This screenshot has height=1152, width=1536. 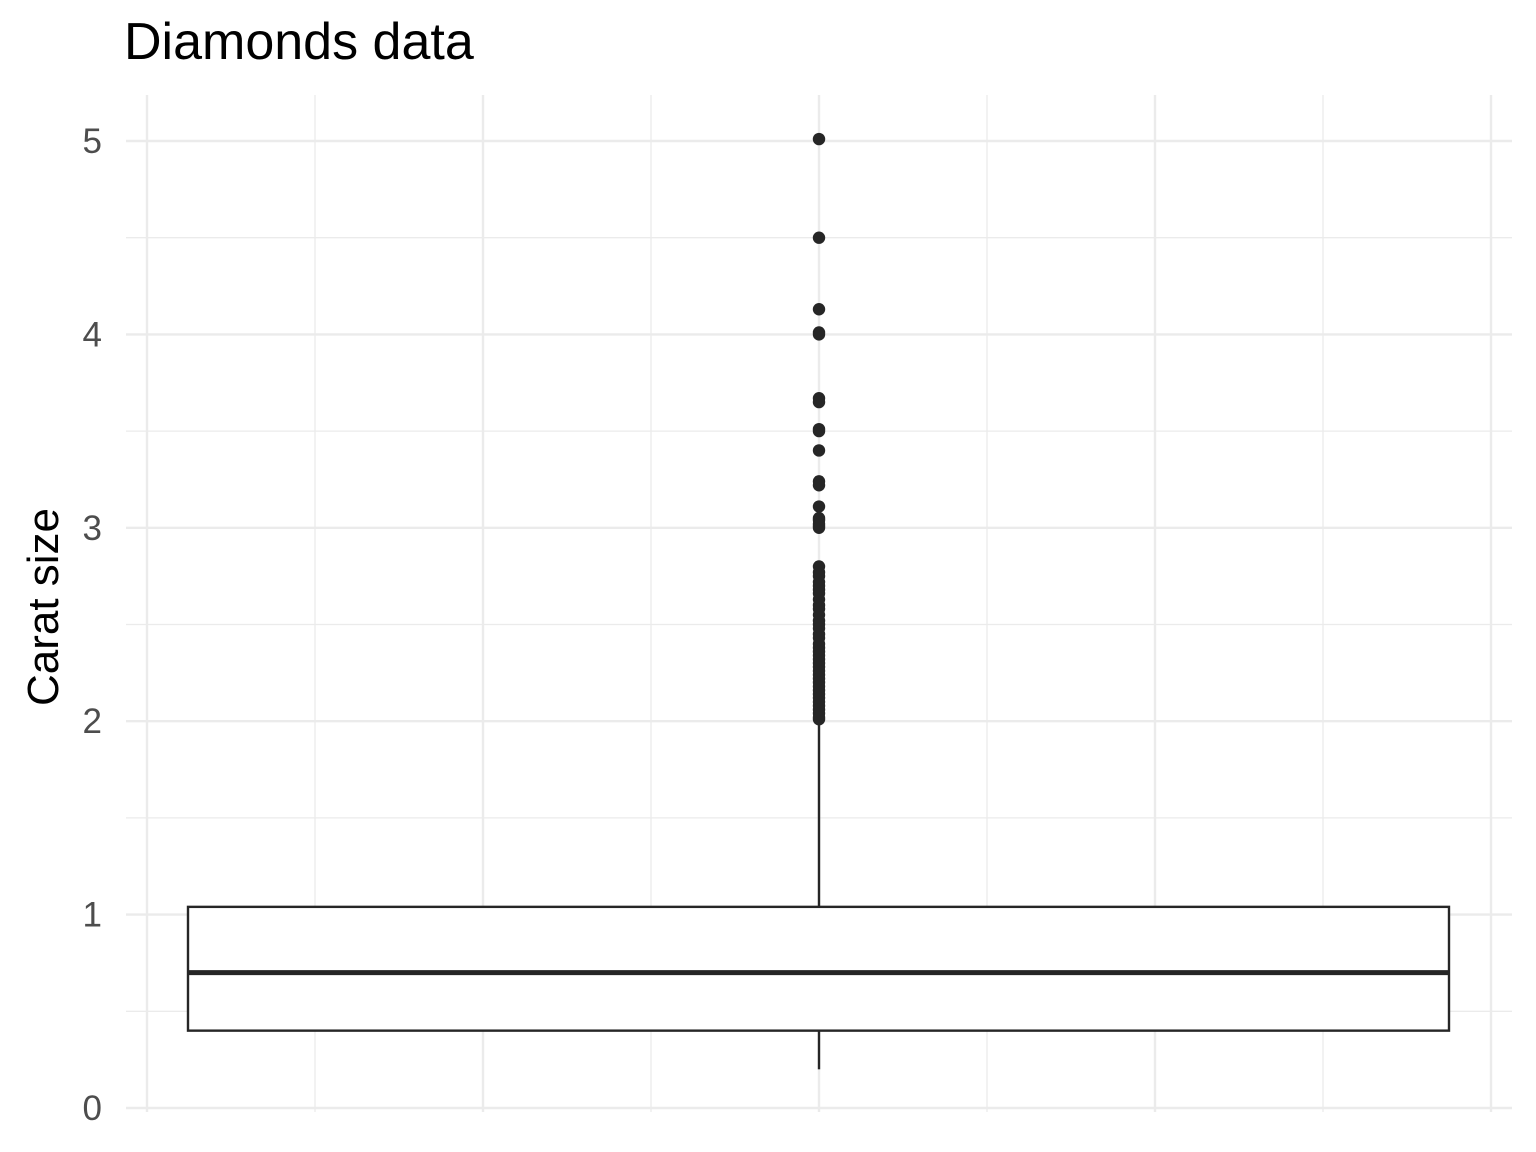 I want to click on chart-title: Diamonds data, so click(x=299, y=42).